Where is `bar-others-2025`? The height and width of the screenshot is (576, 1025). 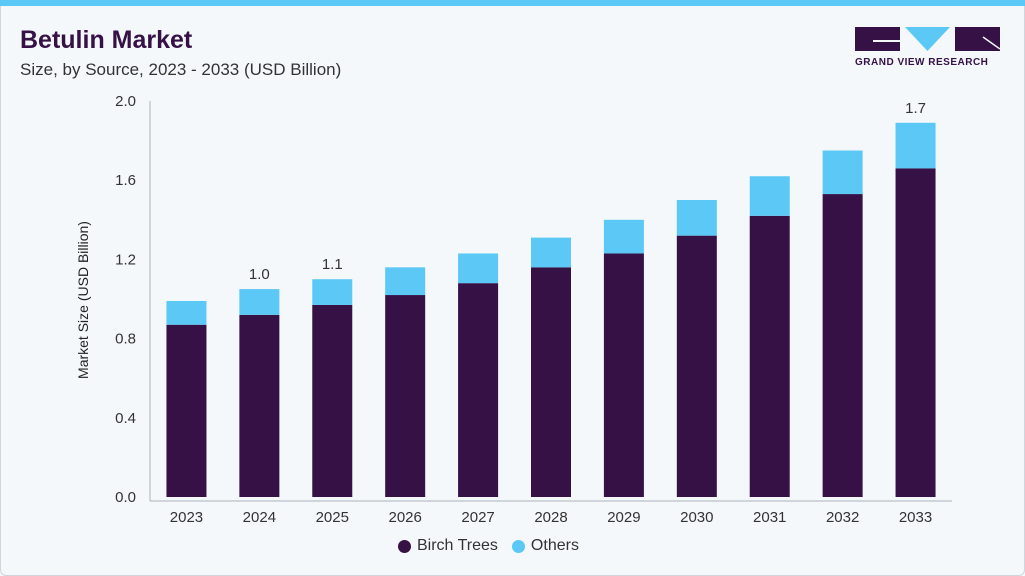 bar-others-2025 is located at coordinates (332, 292).